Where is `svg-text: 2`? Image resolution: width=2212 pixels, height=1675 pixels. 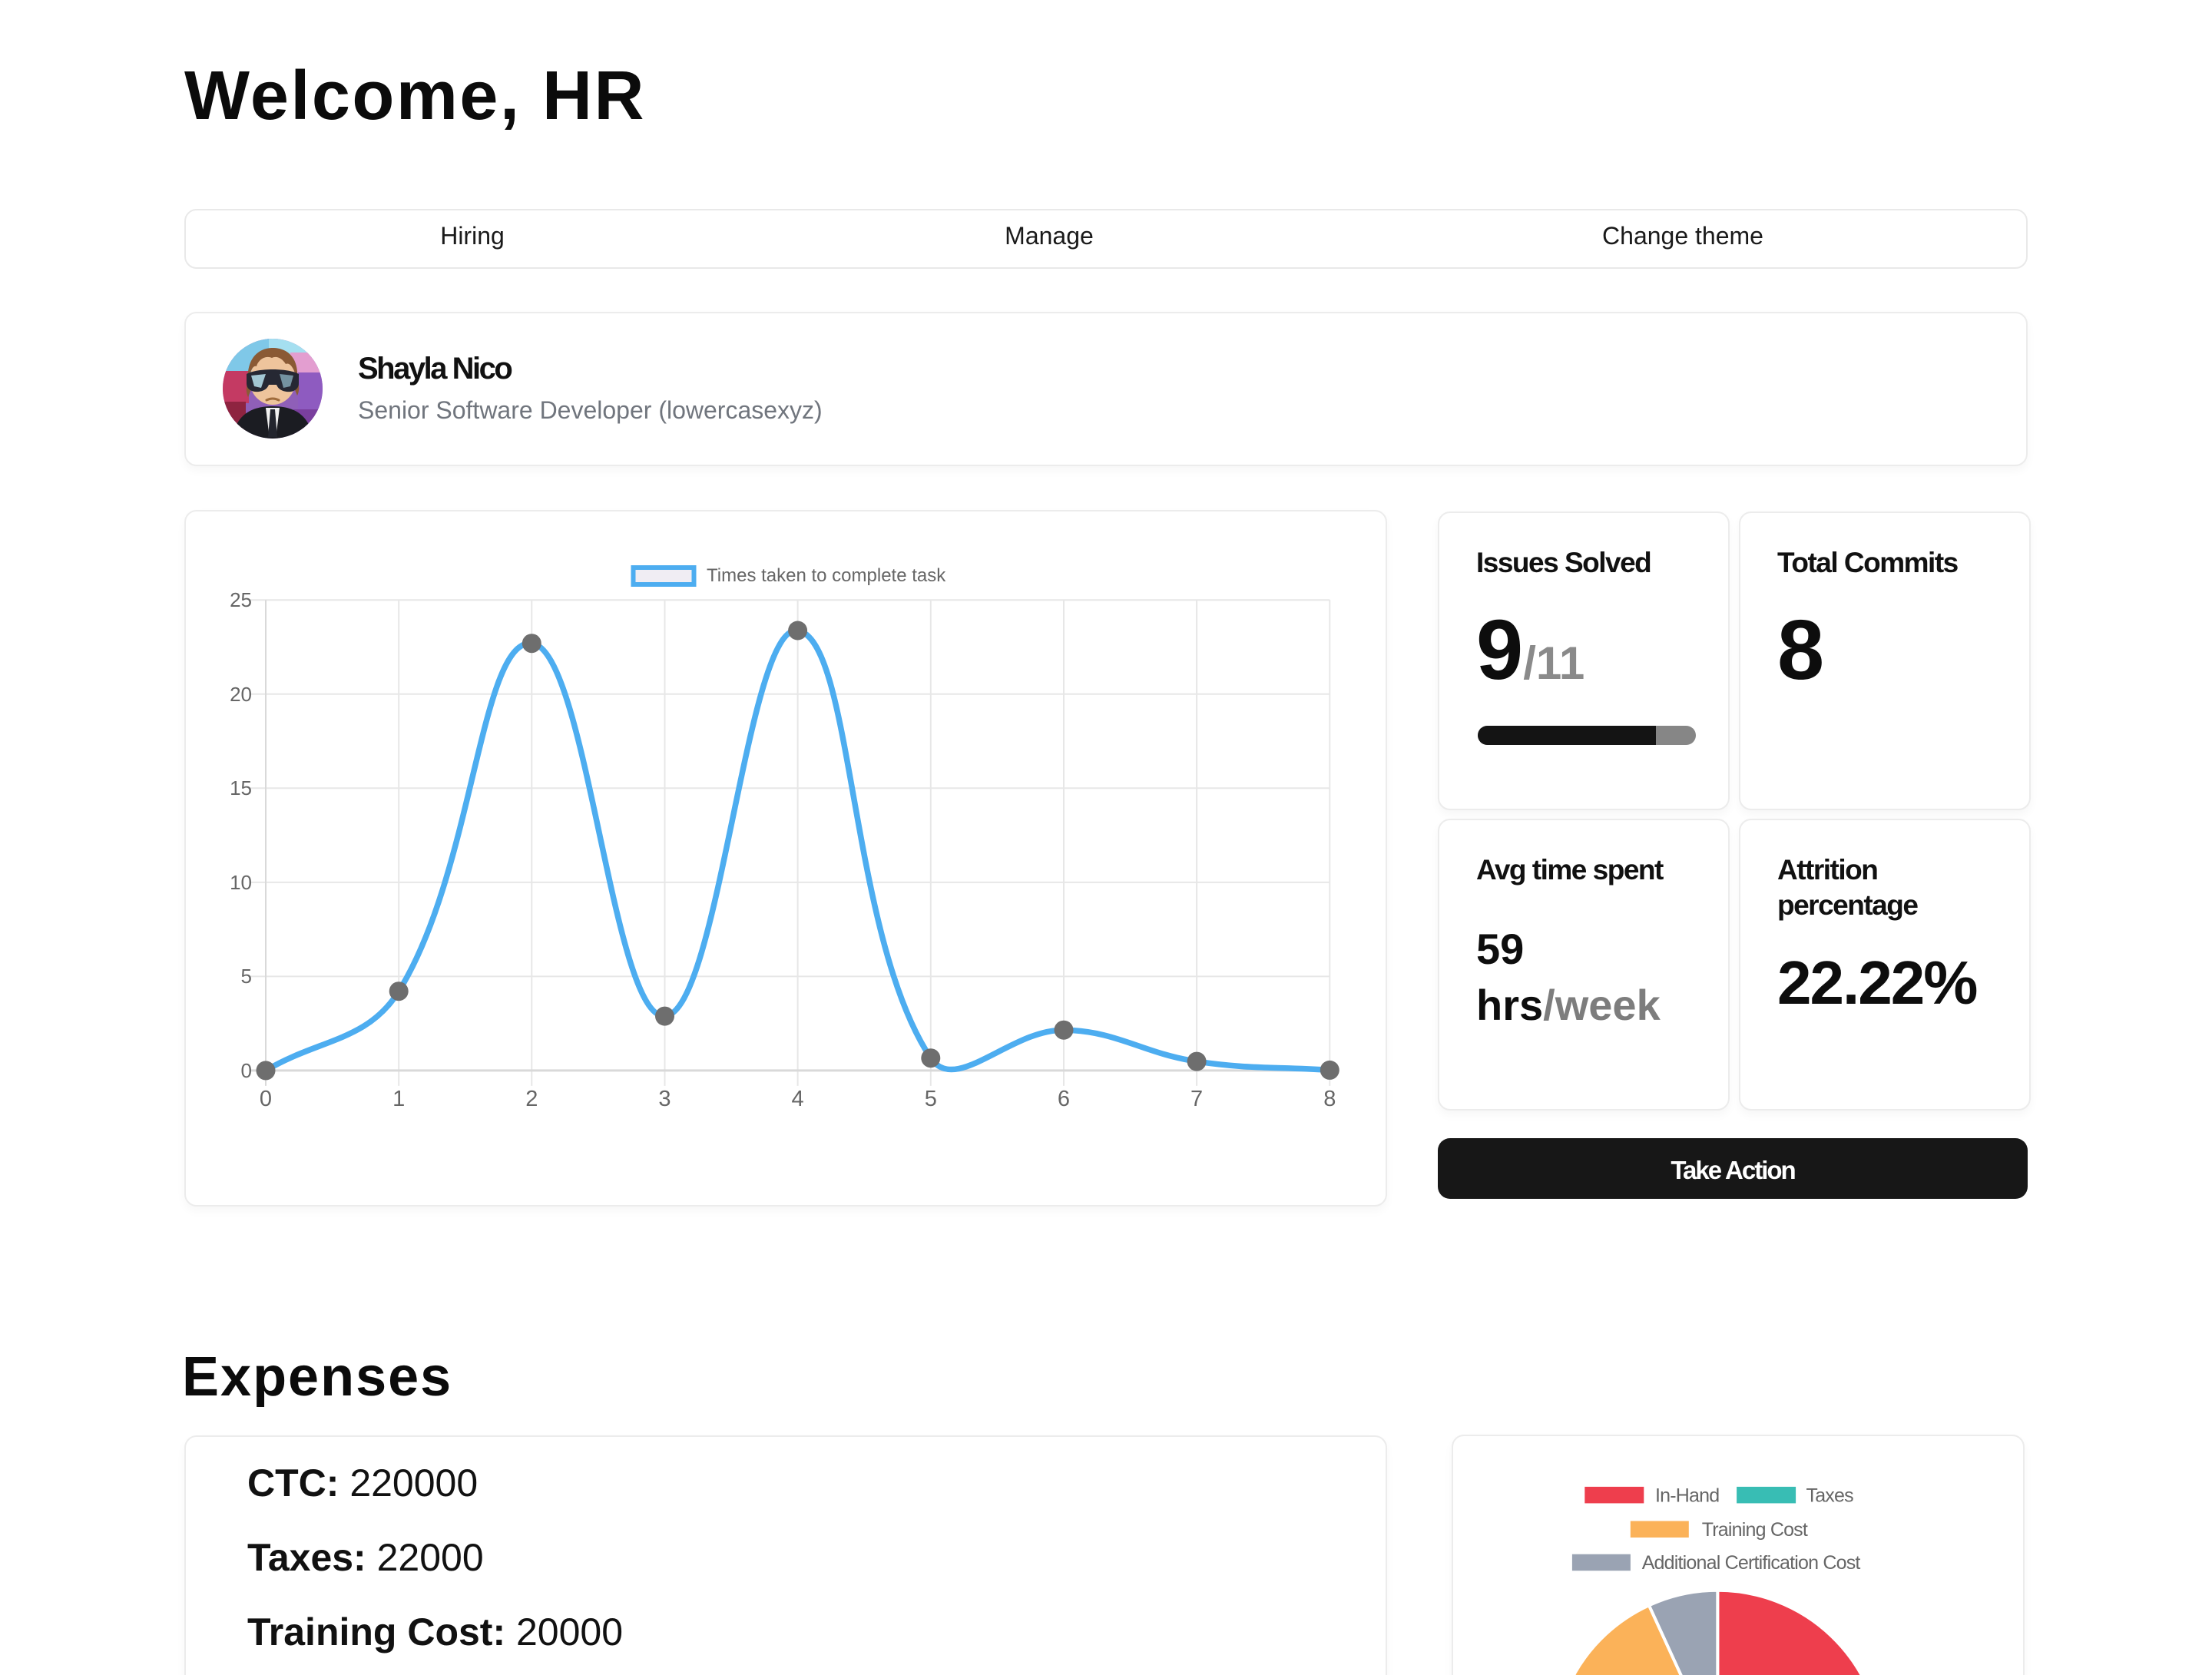 svg-text: 2 is located at coordinates (531, 1099).